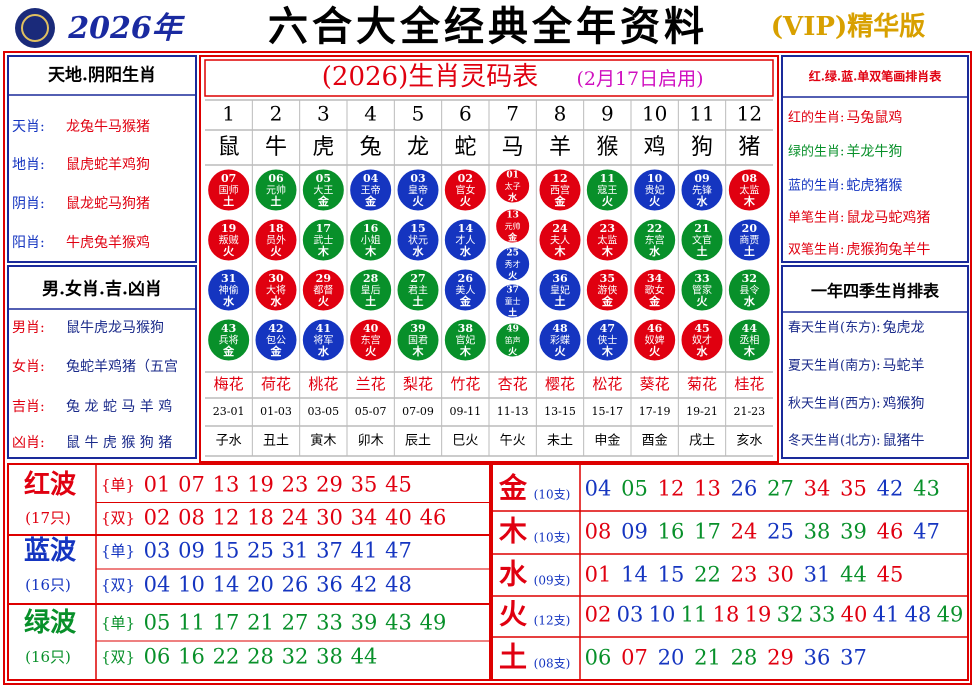 The image size is (975, 686). I want to click on ball-number: 36, so click(560, 278).